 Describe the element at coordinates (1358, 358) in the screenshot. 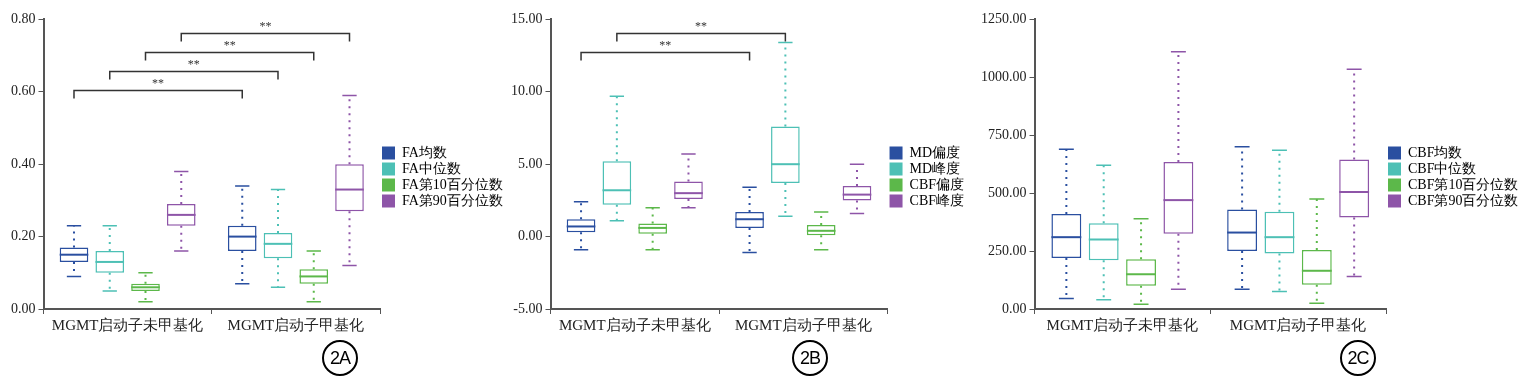

I see `text: 2C` at that location.